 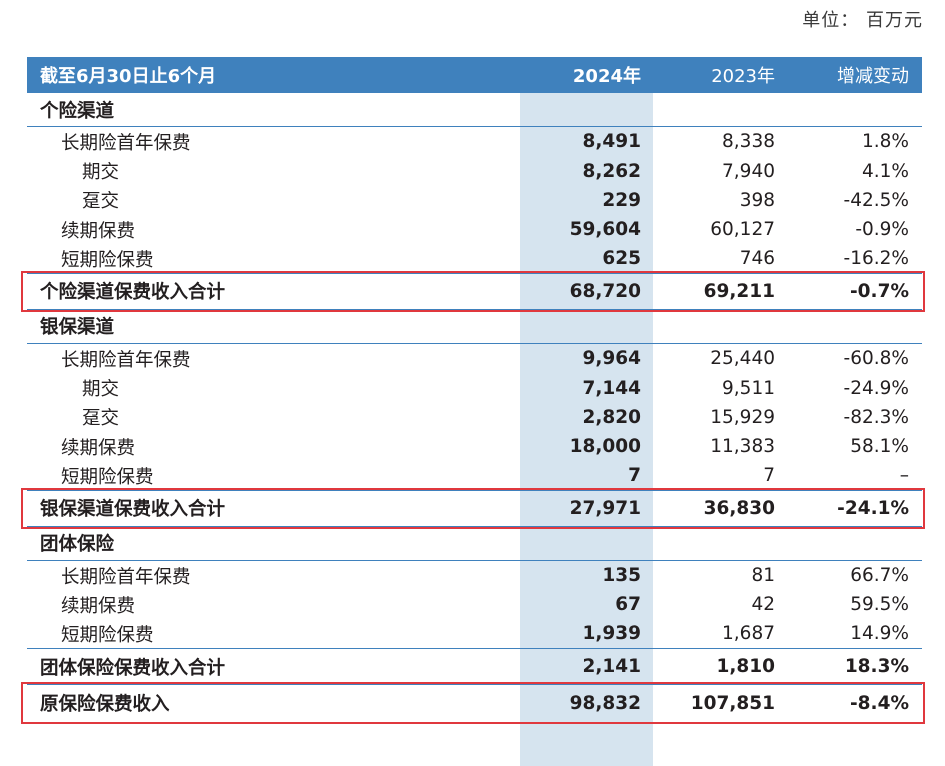 I want to click on row-2024: 8,262, so click(x=611, y=171).